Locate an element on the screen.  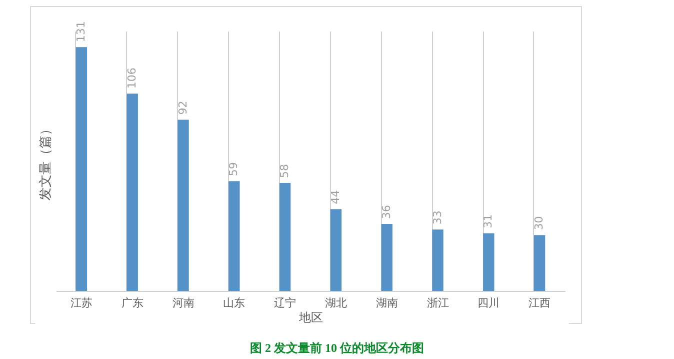
x-axis-title: 地区 is located at coordinates (310, 317).